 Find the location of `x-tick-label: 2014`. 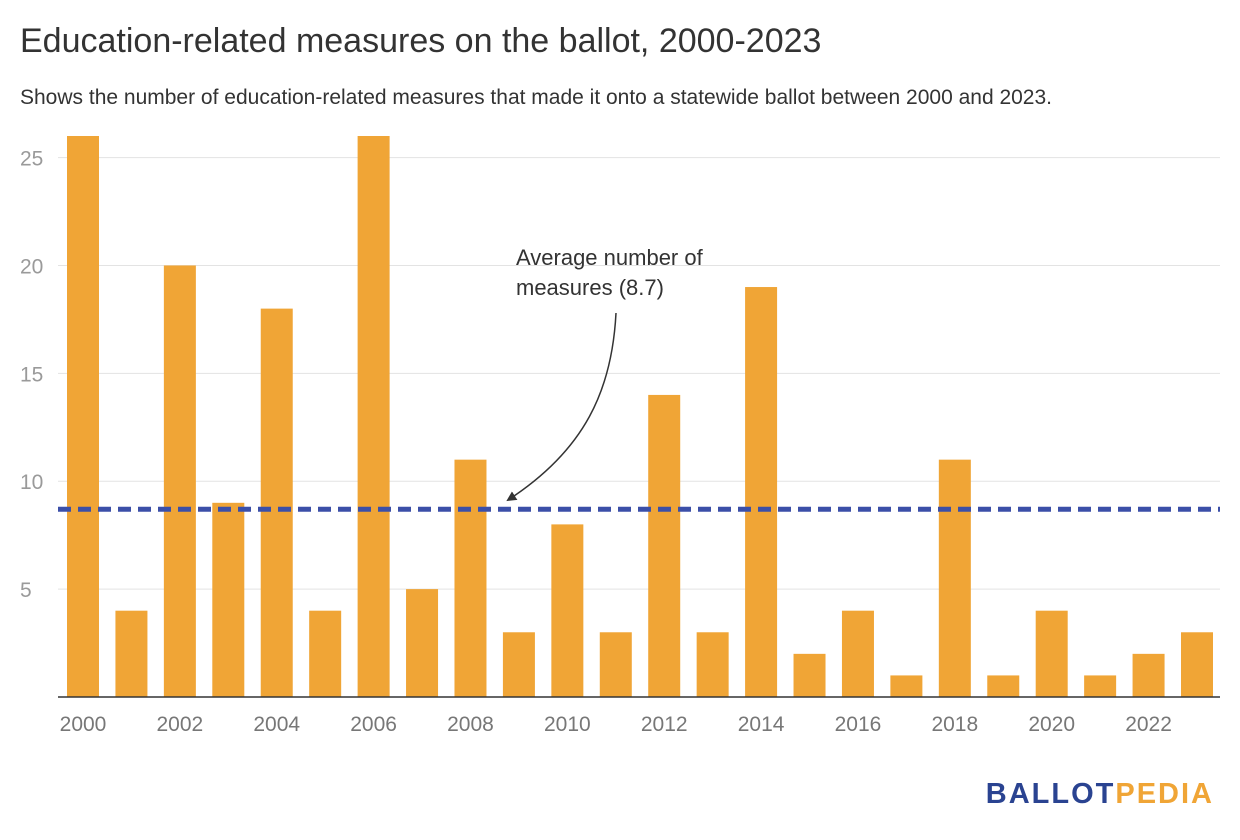

x-tick-label: 2014 is located at coordinates (761, 724).